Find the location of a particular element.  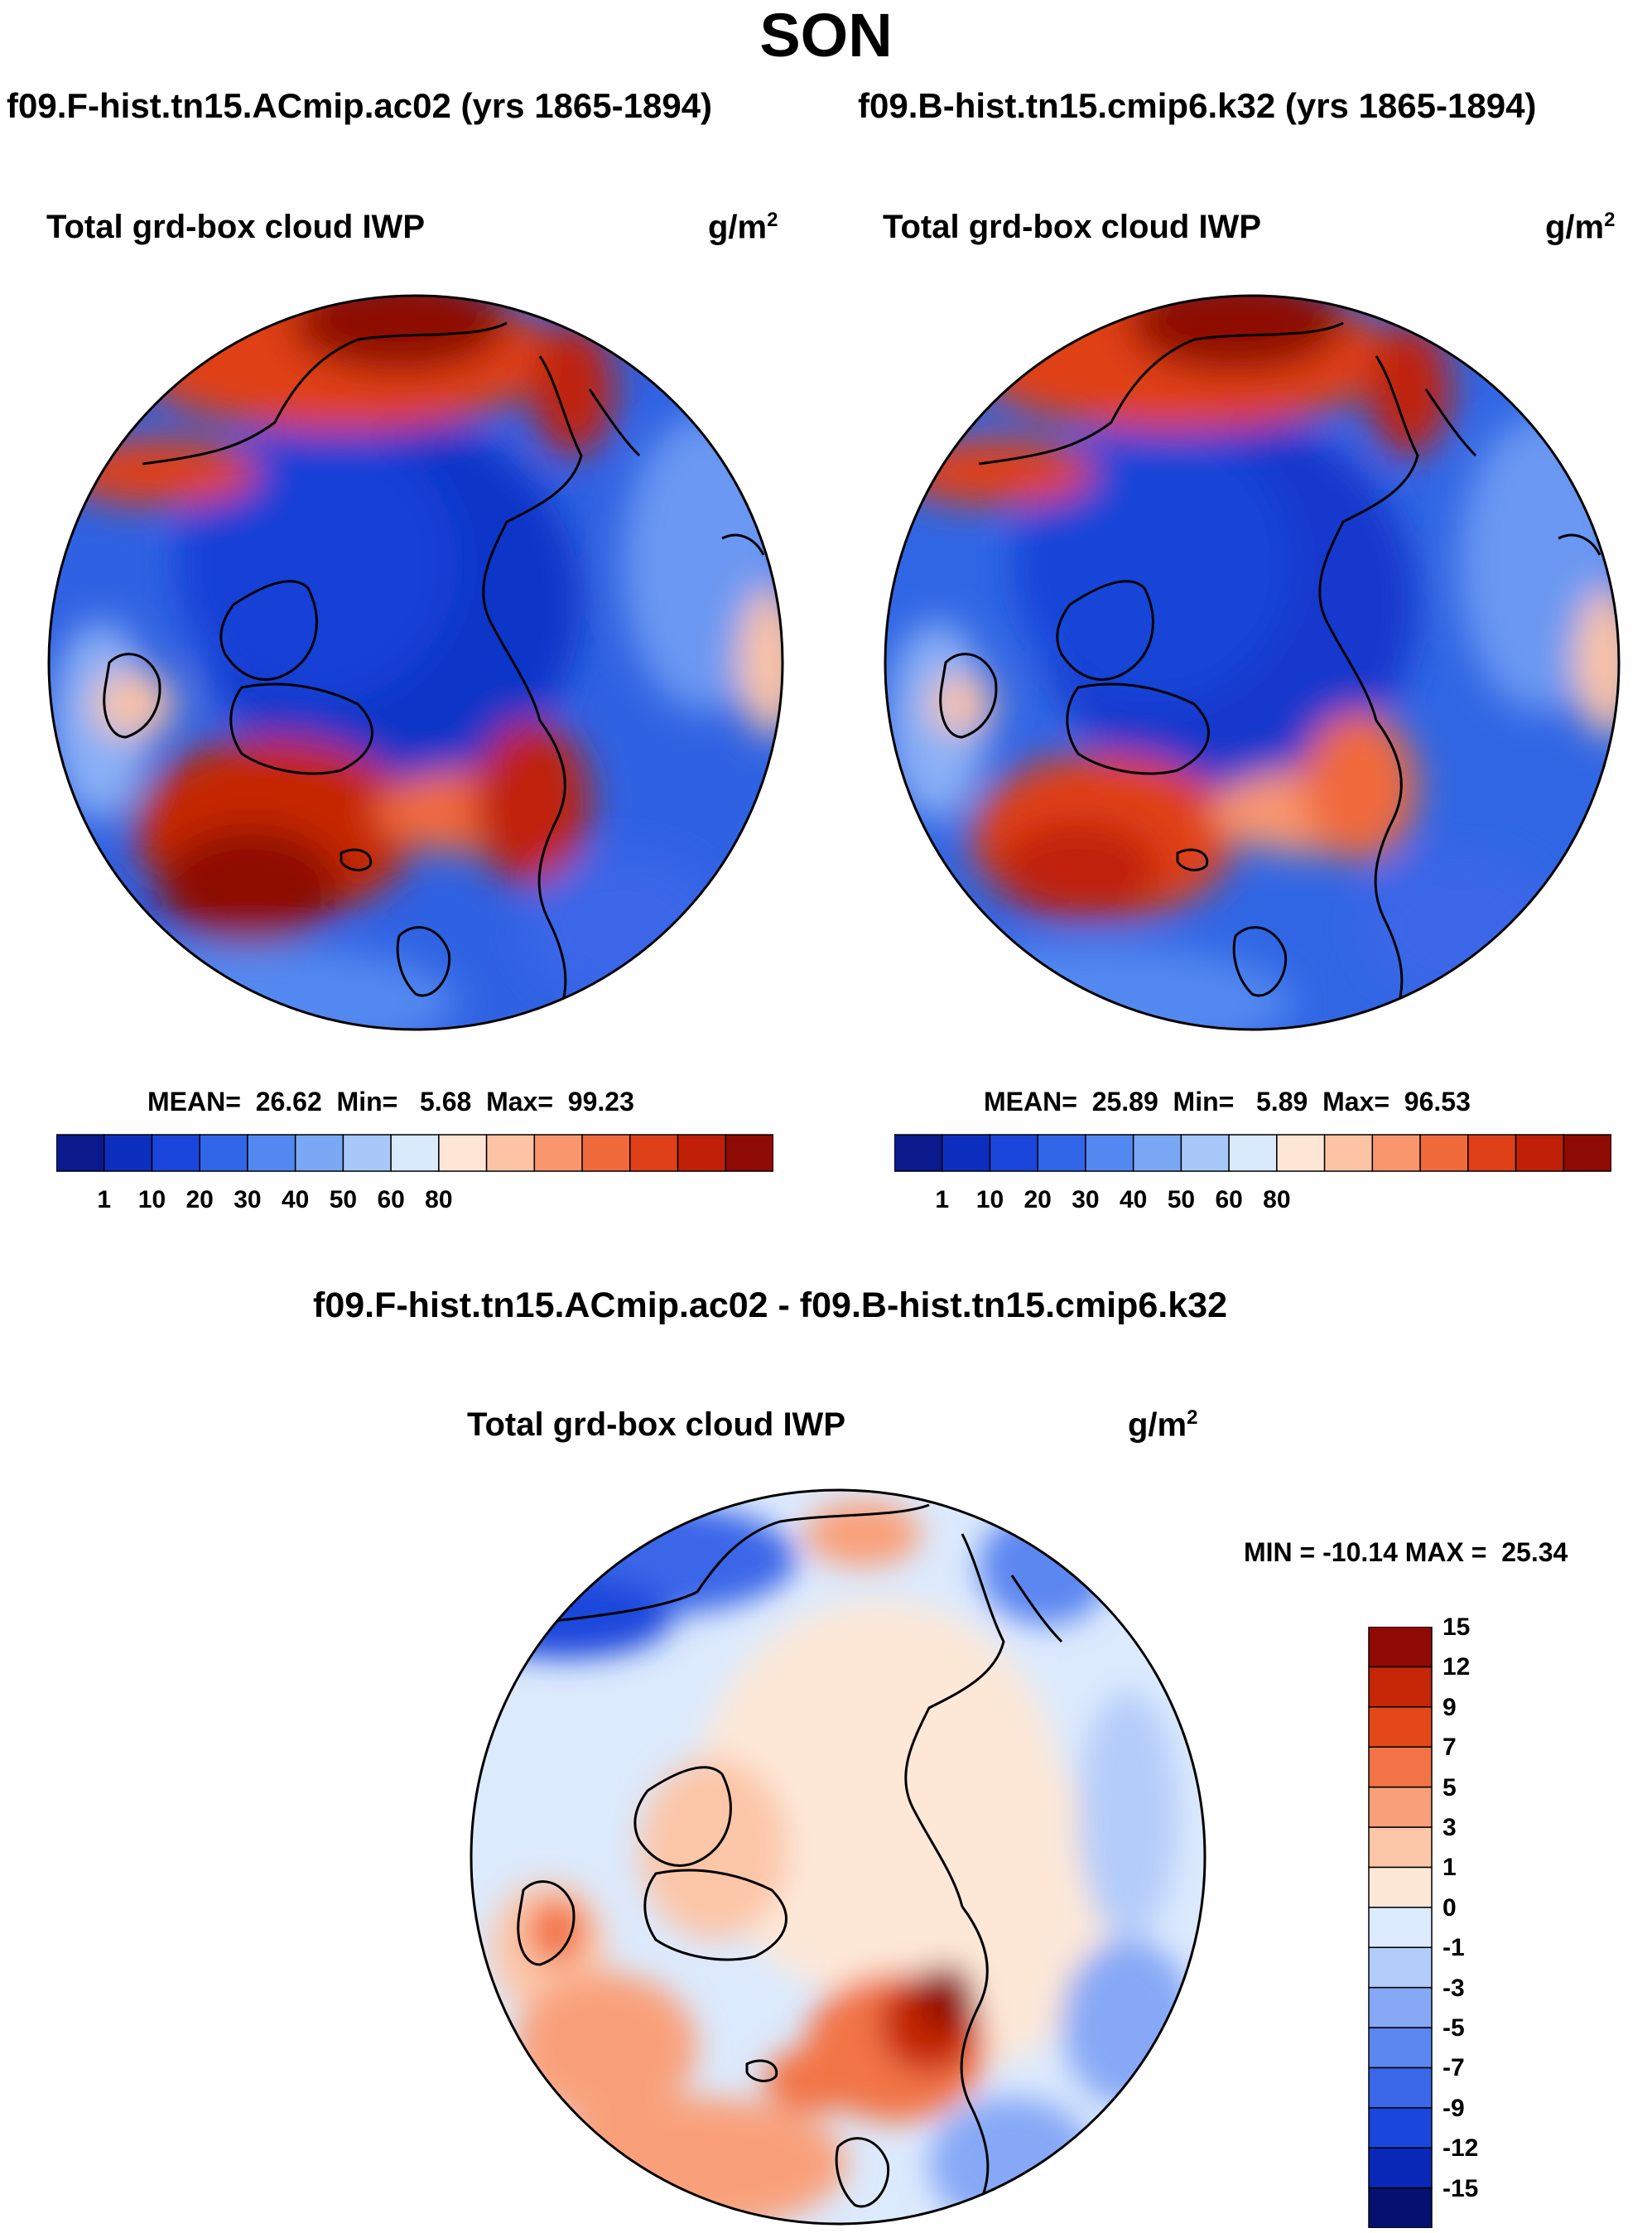

right-polar-map is located at coordinates (1252, 662).